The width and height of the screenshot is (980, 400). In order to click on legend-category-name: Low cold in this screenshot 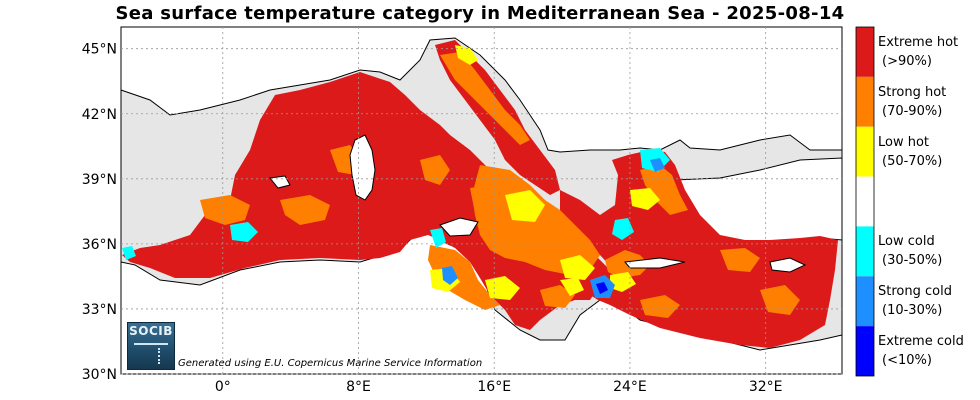, I will do `click(906, 242)`.